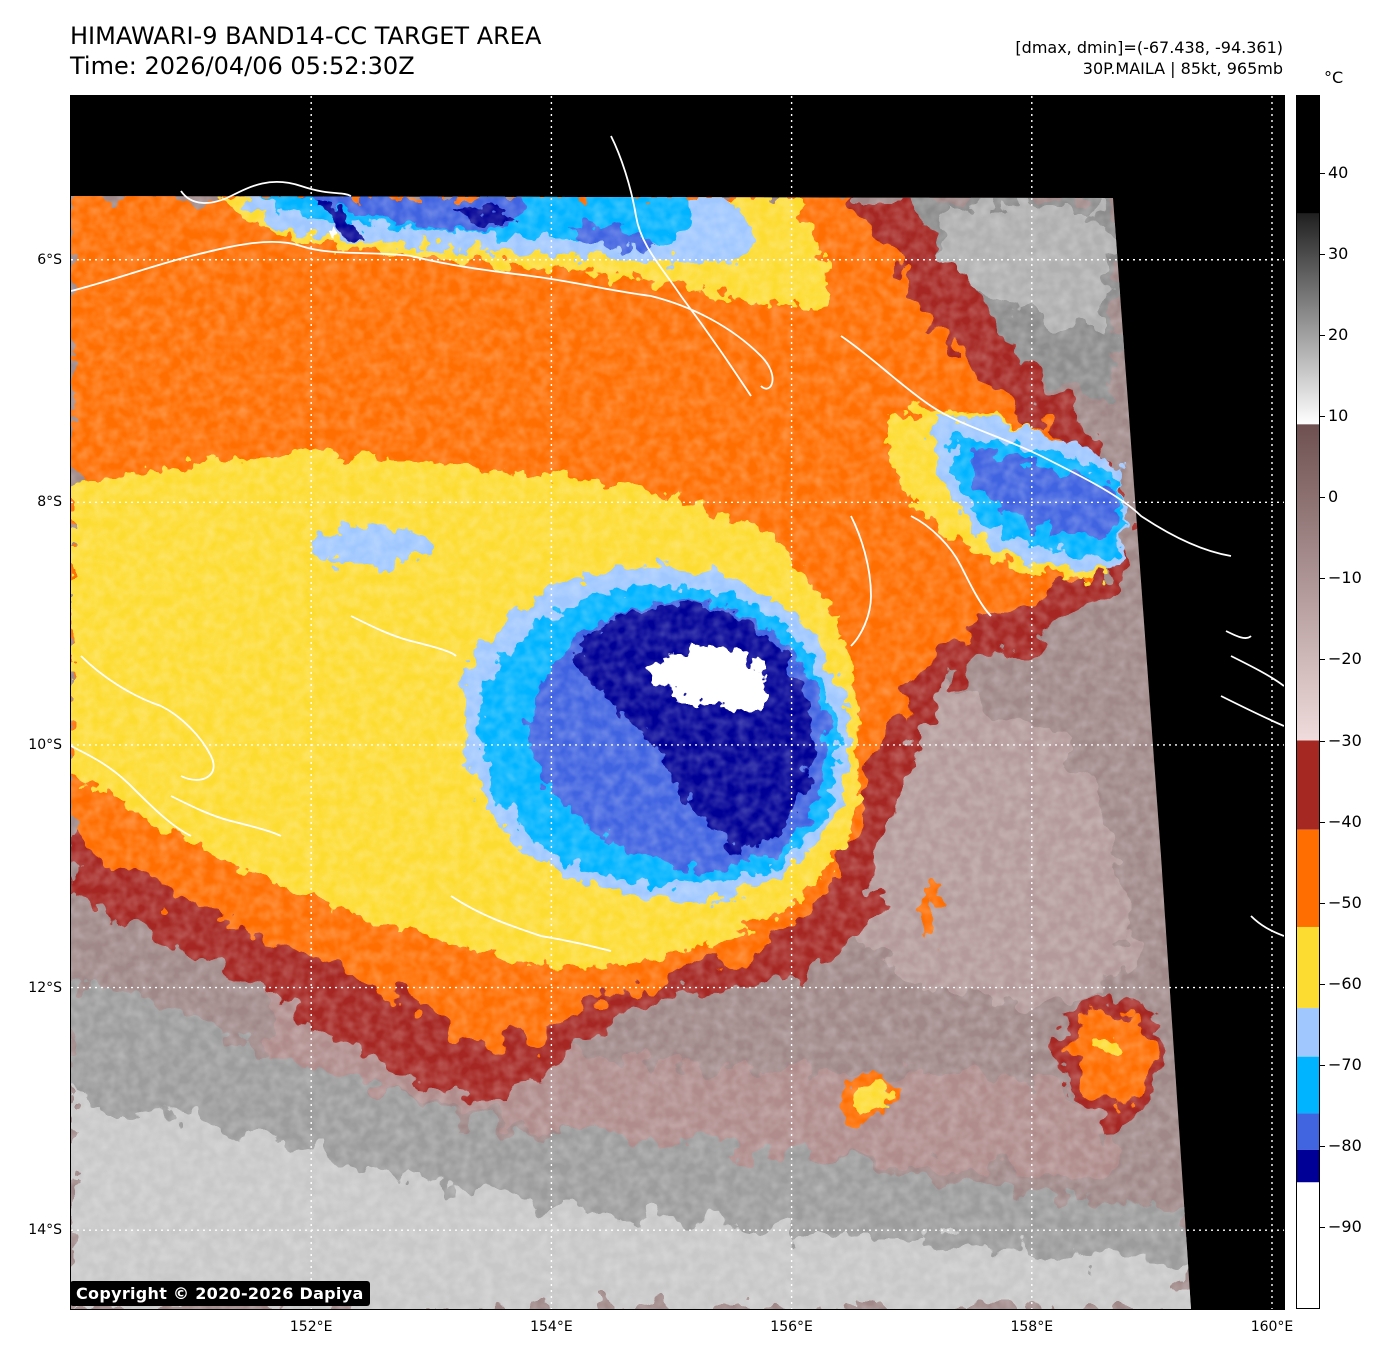 The height and width of the screenshot is (1359, 1388). I want to click on colorbar-tick-label: −70, so click(1345, 1064).